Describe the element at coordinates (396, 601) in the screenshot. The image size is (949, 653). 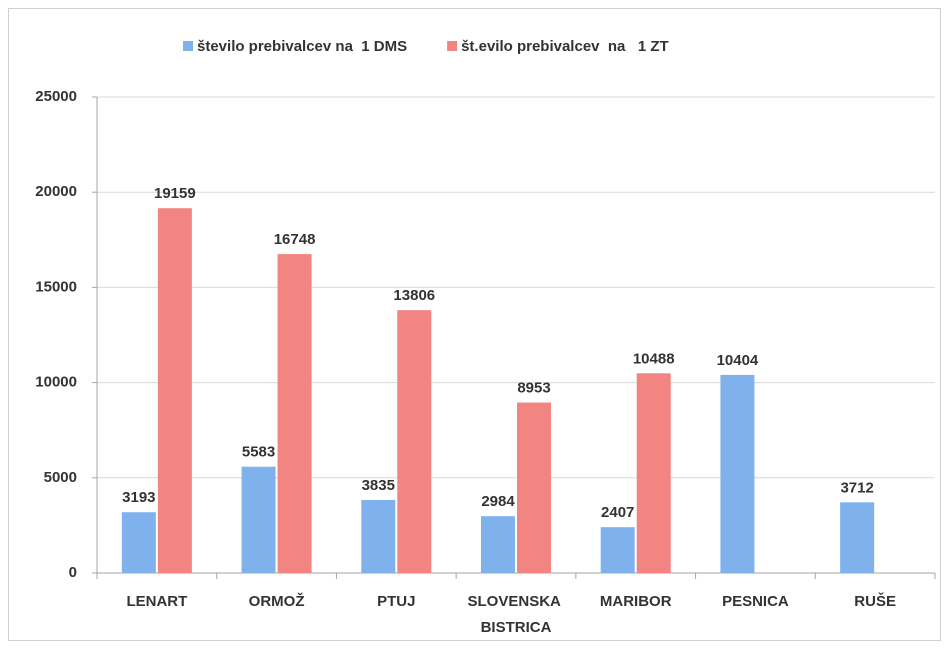
I see `x-tick-label: PTUJ` at that location.